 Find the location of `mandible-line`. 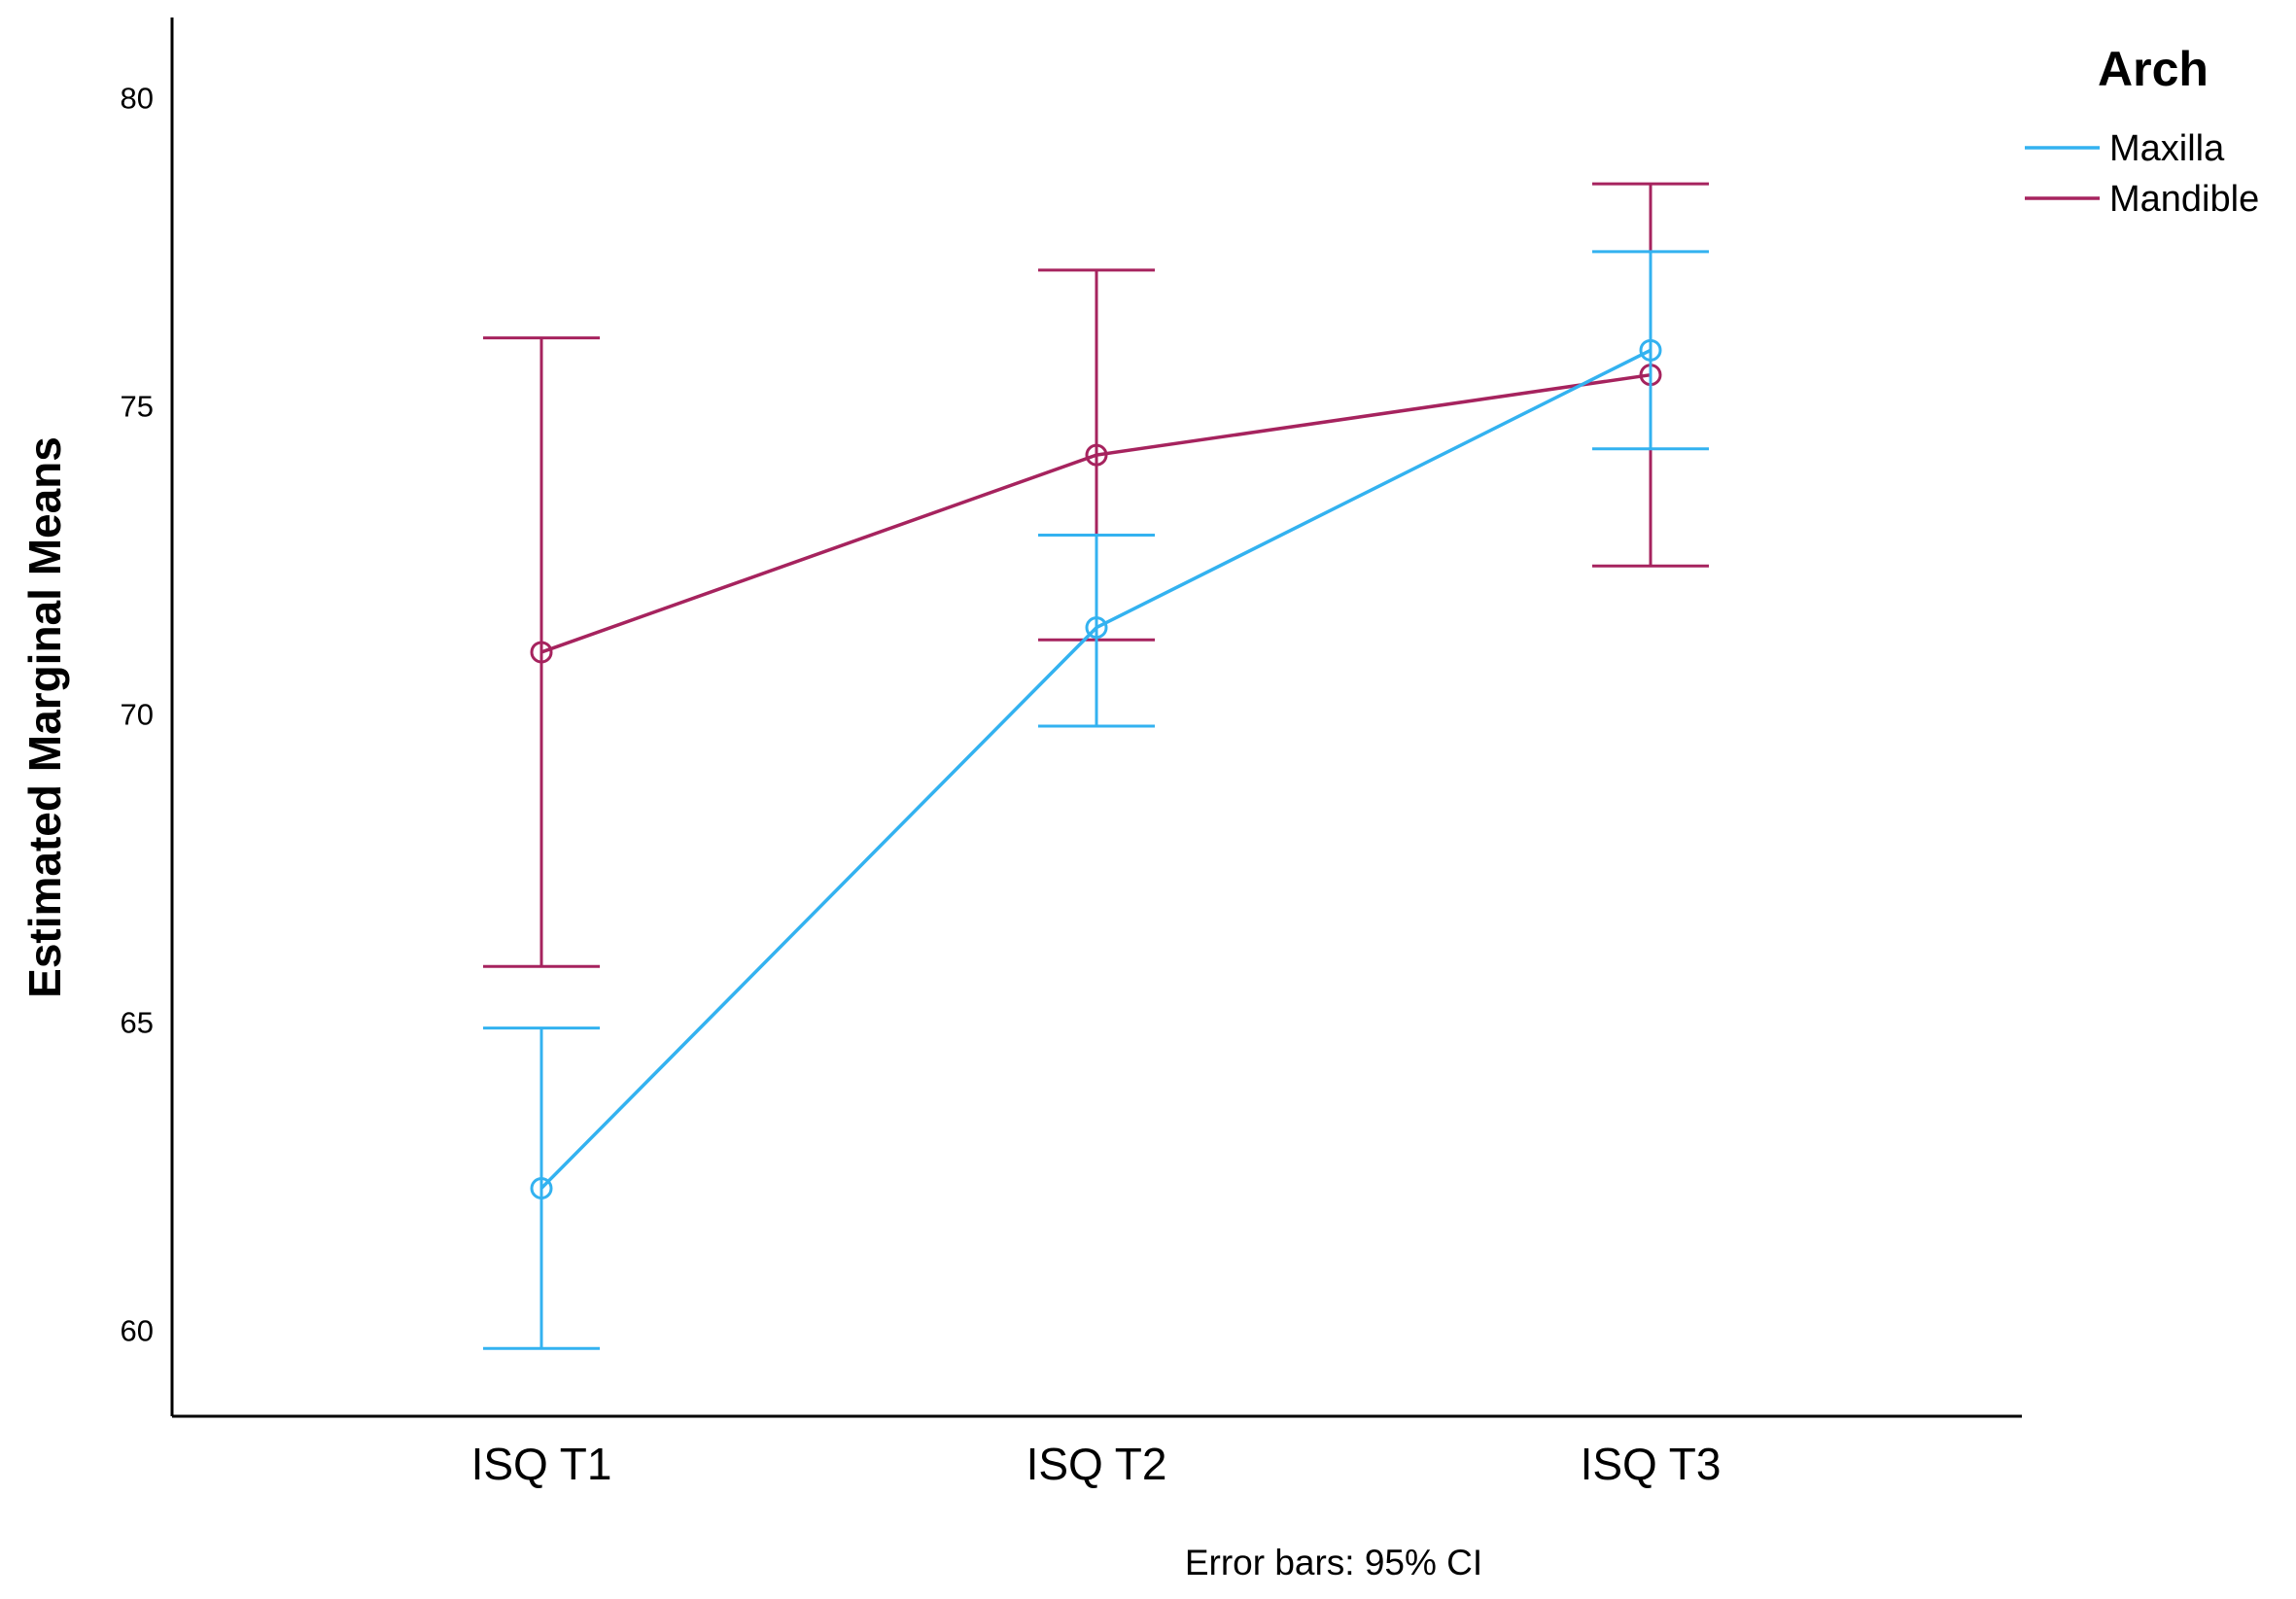

mandible-line is located at coordinates (1096, 513).